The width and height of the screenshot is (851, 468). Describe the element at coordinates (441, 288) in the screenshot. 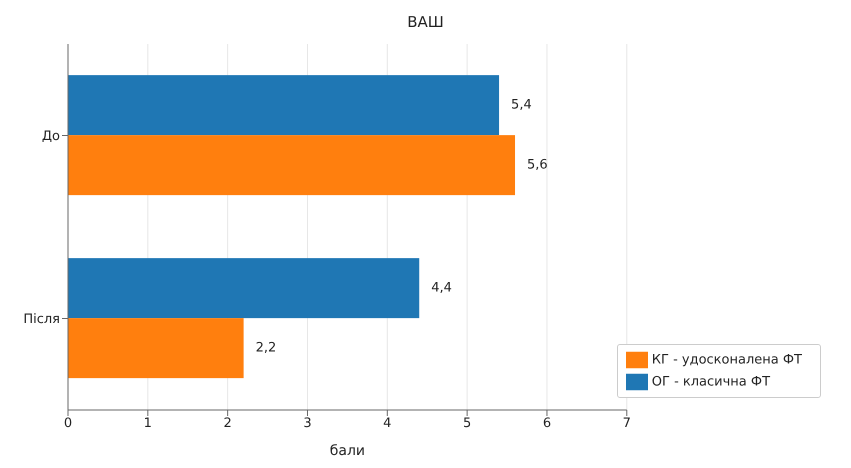

I see `data-label: 4,4` at that location.